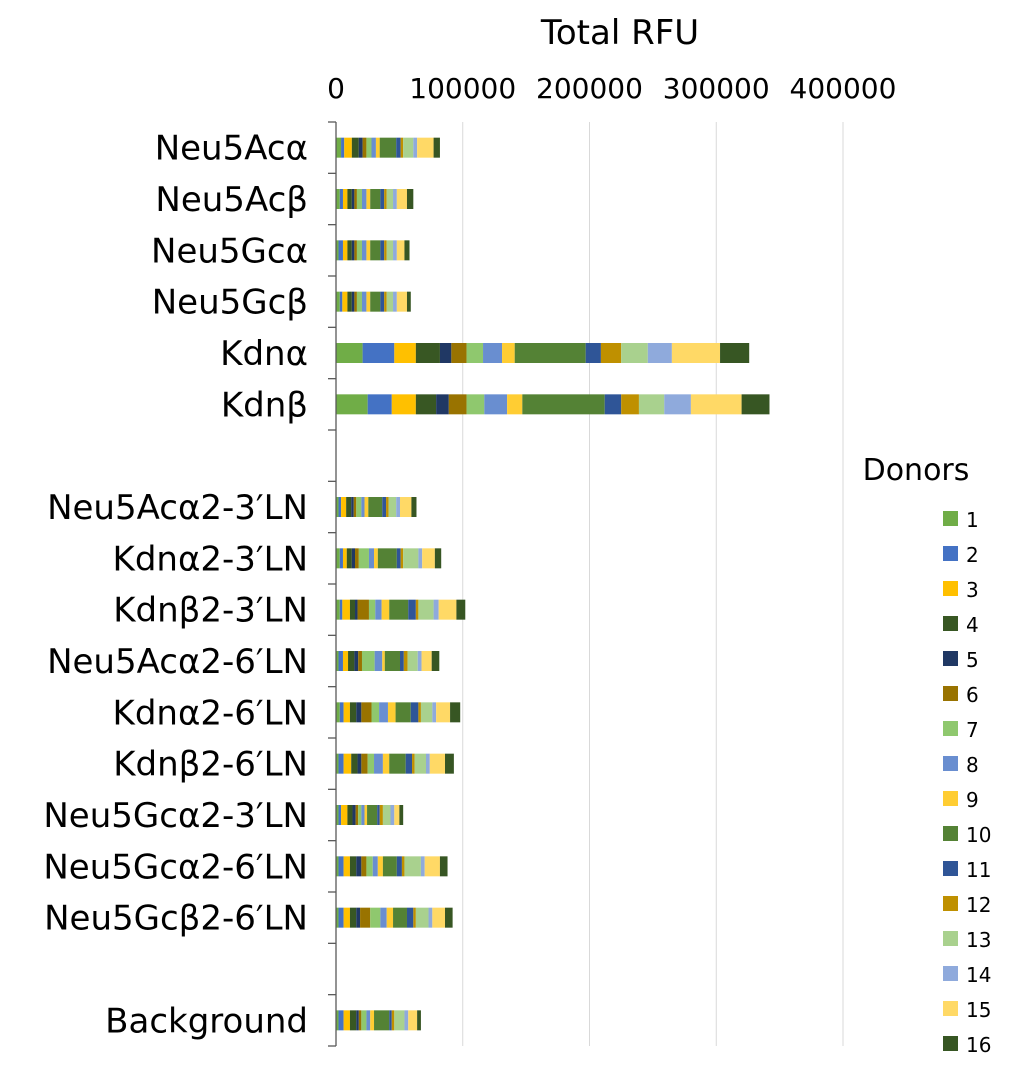 This screenshot has height=1079, width=1028. What do you see at coordinates (210, 559) in the screenshot?
I see `category-label: Kdnα2-3′LN` at bounding box center [210, 559].